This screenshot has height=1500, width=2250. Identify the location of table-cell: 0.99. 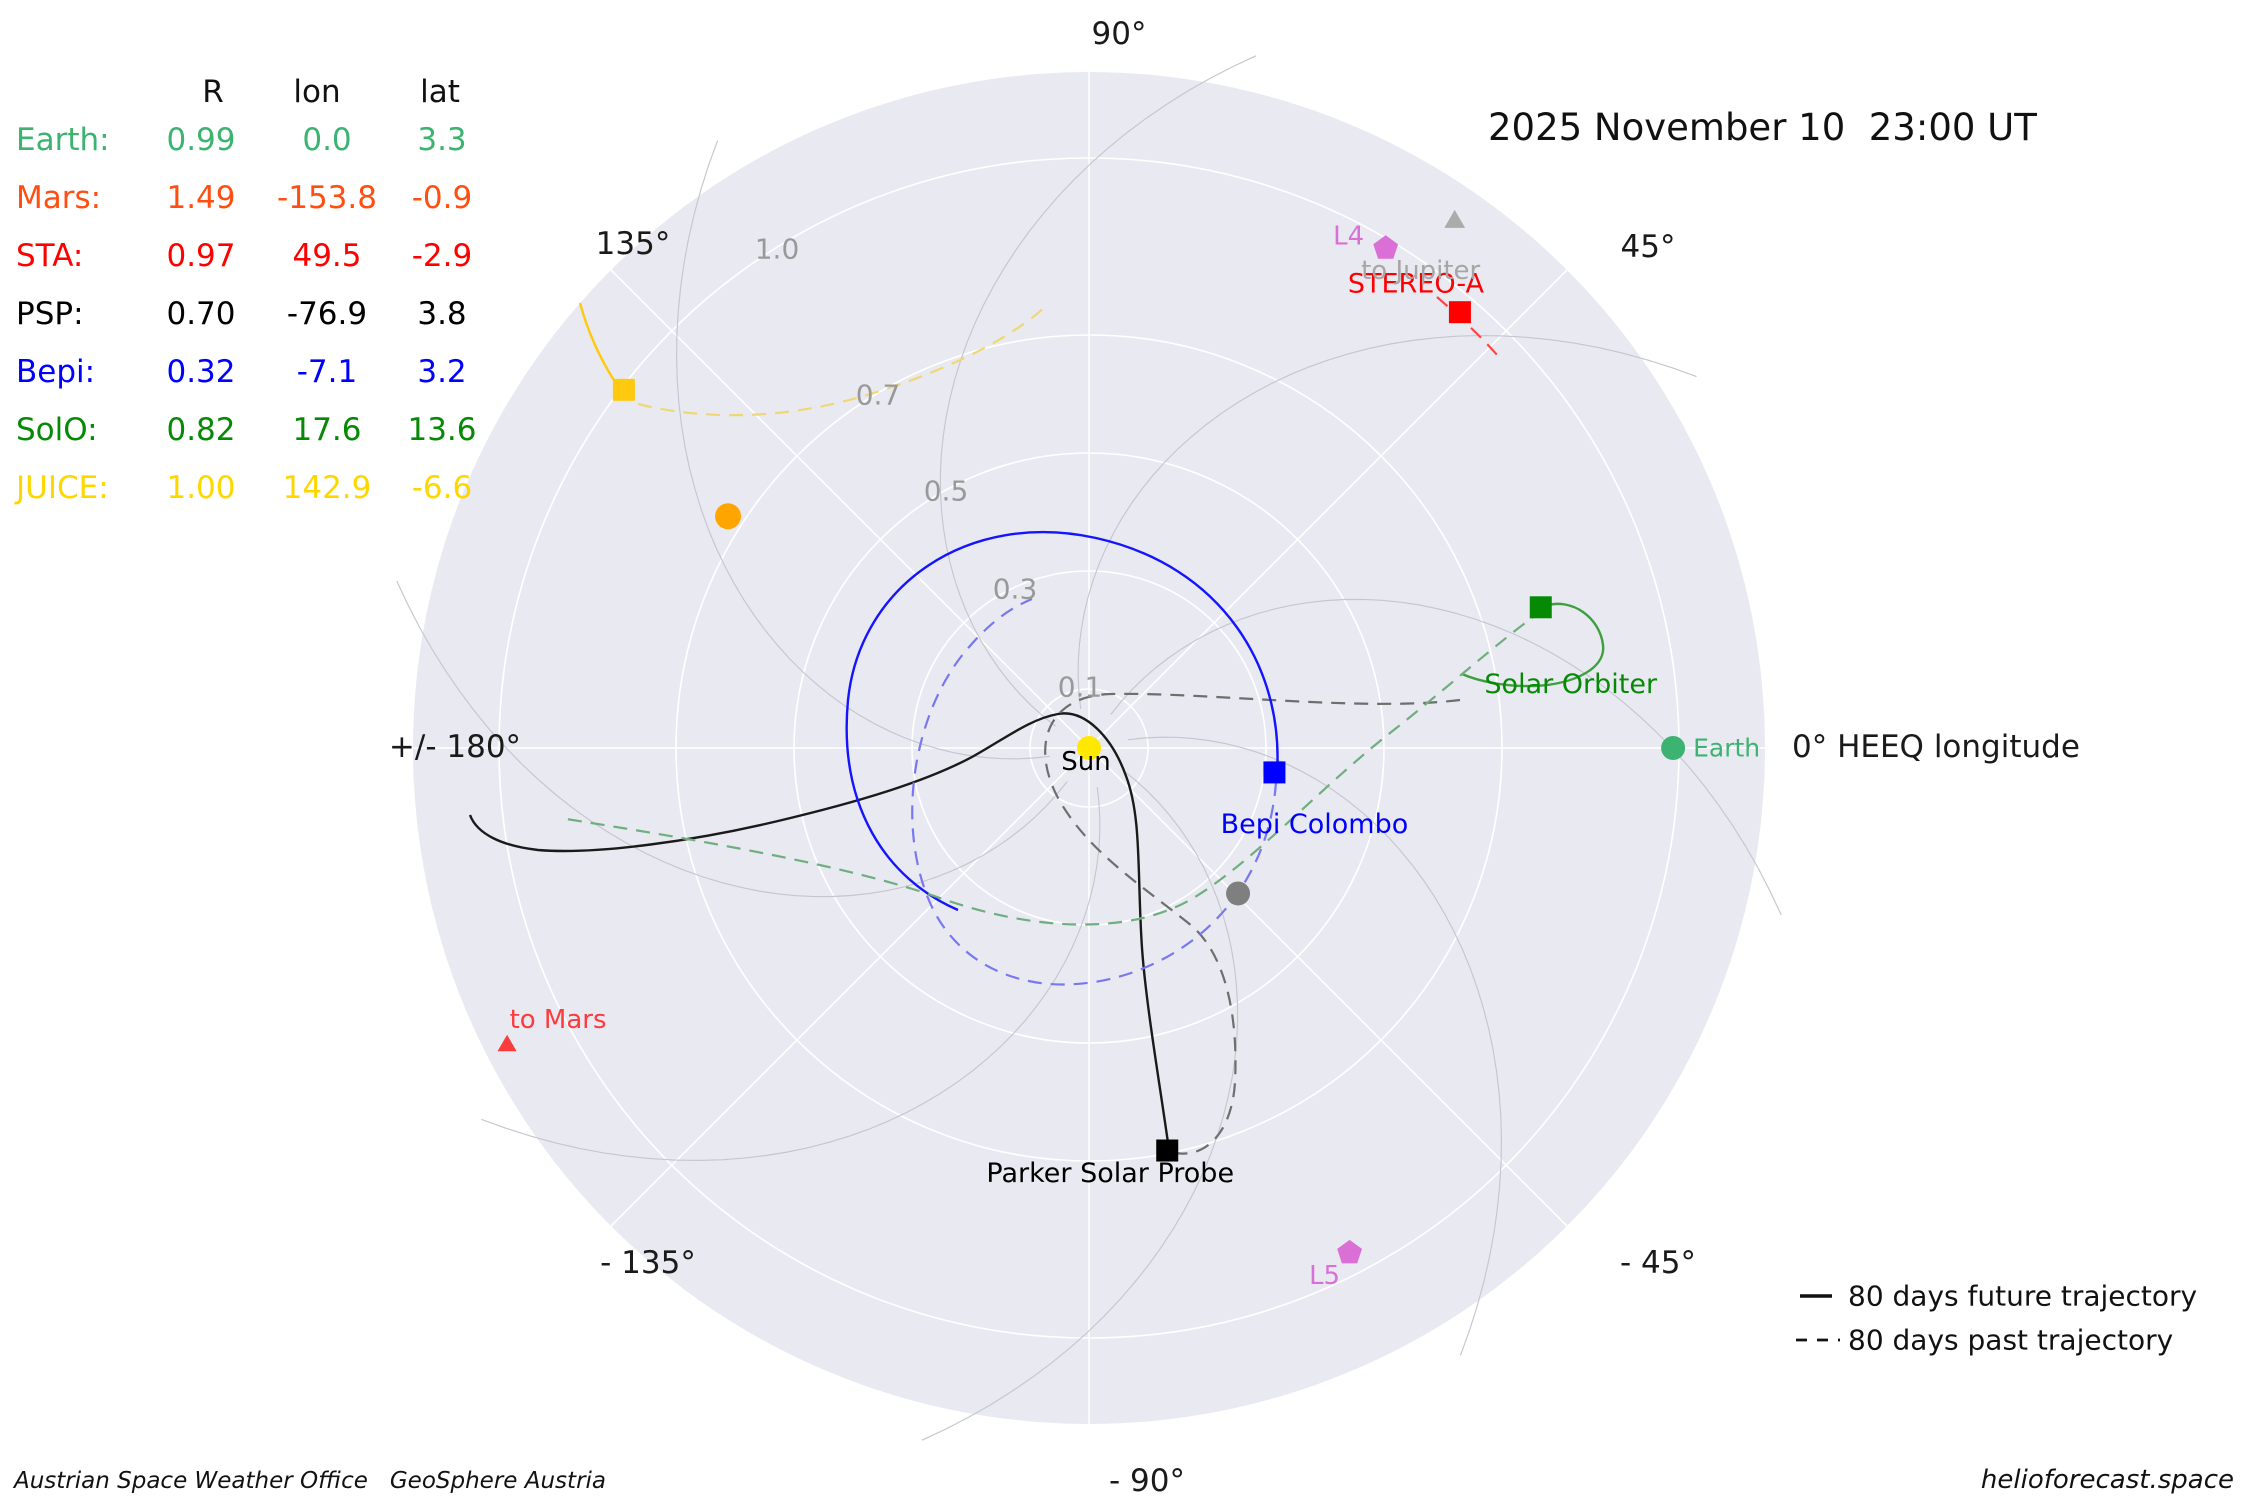
(200, 140).